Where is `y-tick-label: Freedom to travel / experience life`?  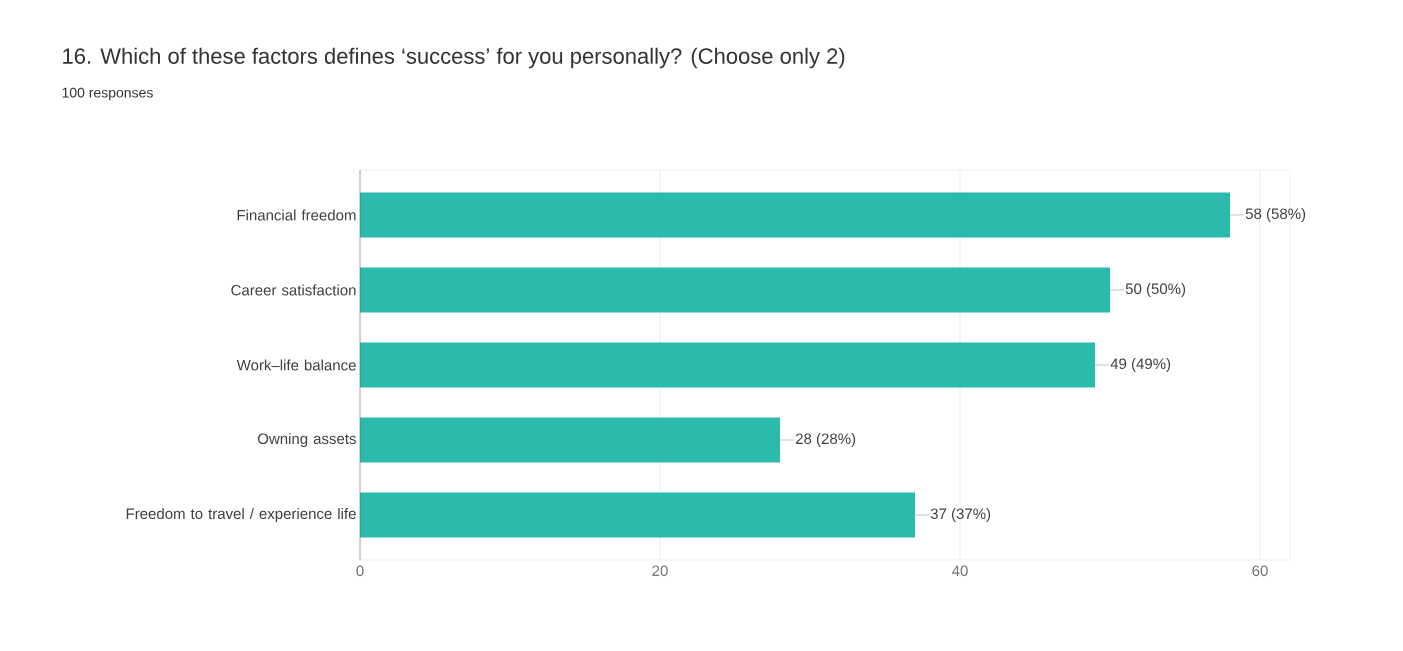
y-tick-label: Freedom to travel / experience life is located at coordinates (241, 515).